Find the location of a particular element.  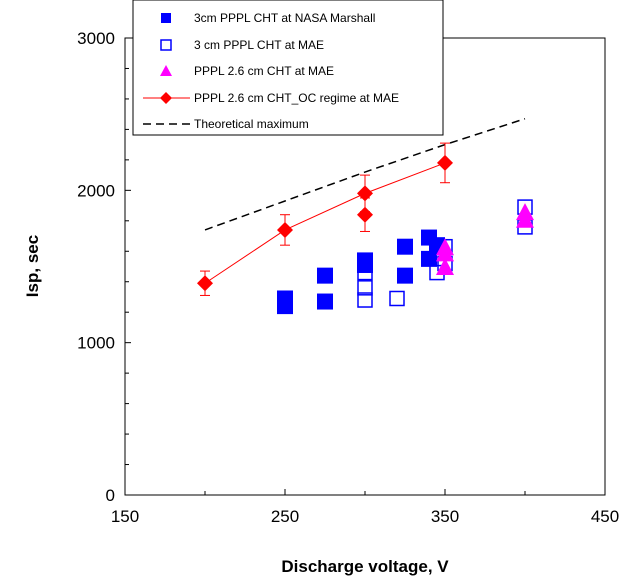

legend-box is located at coordinates (288, 68).